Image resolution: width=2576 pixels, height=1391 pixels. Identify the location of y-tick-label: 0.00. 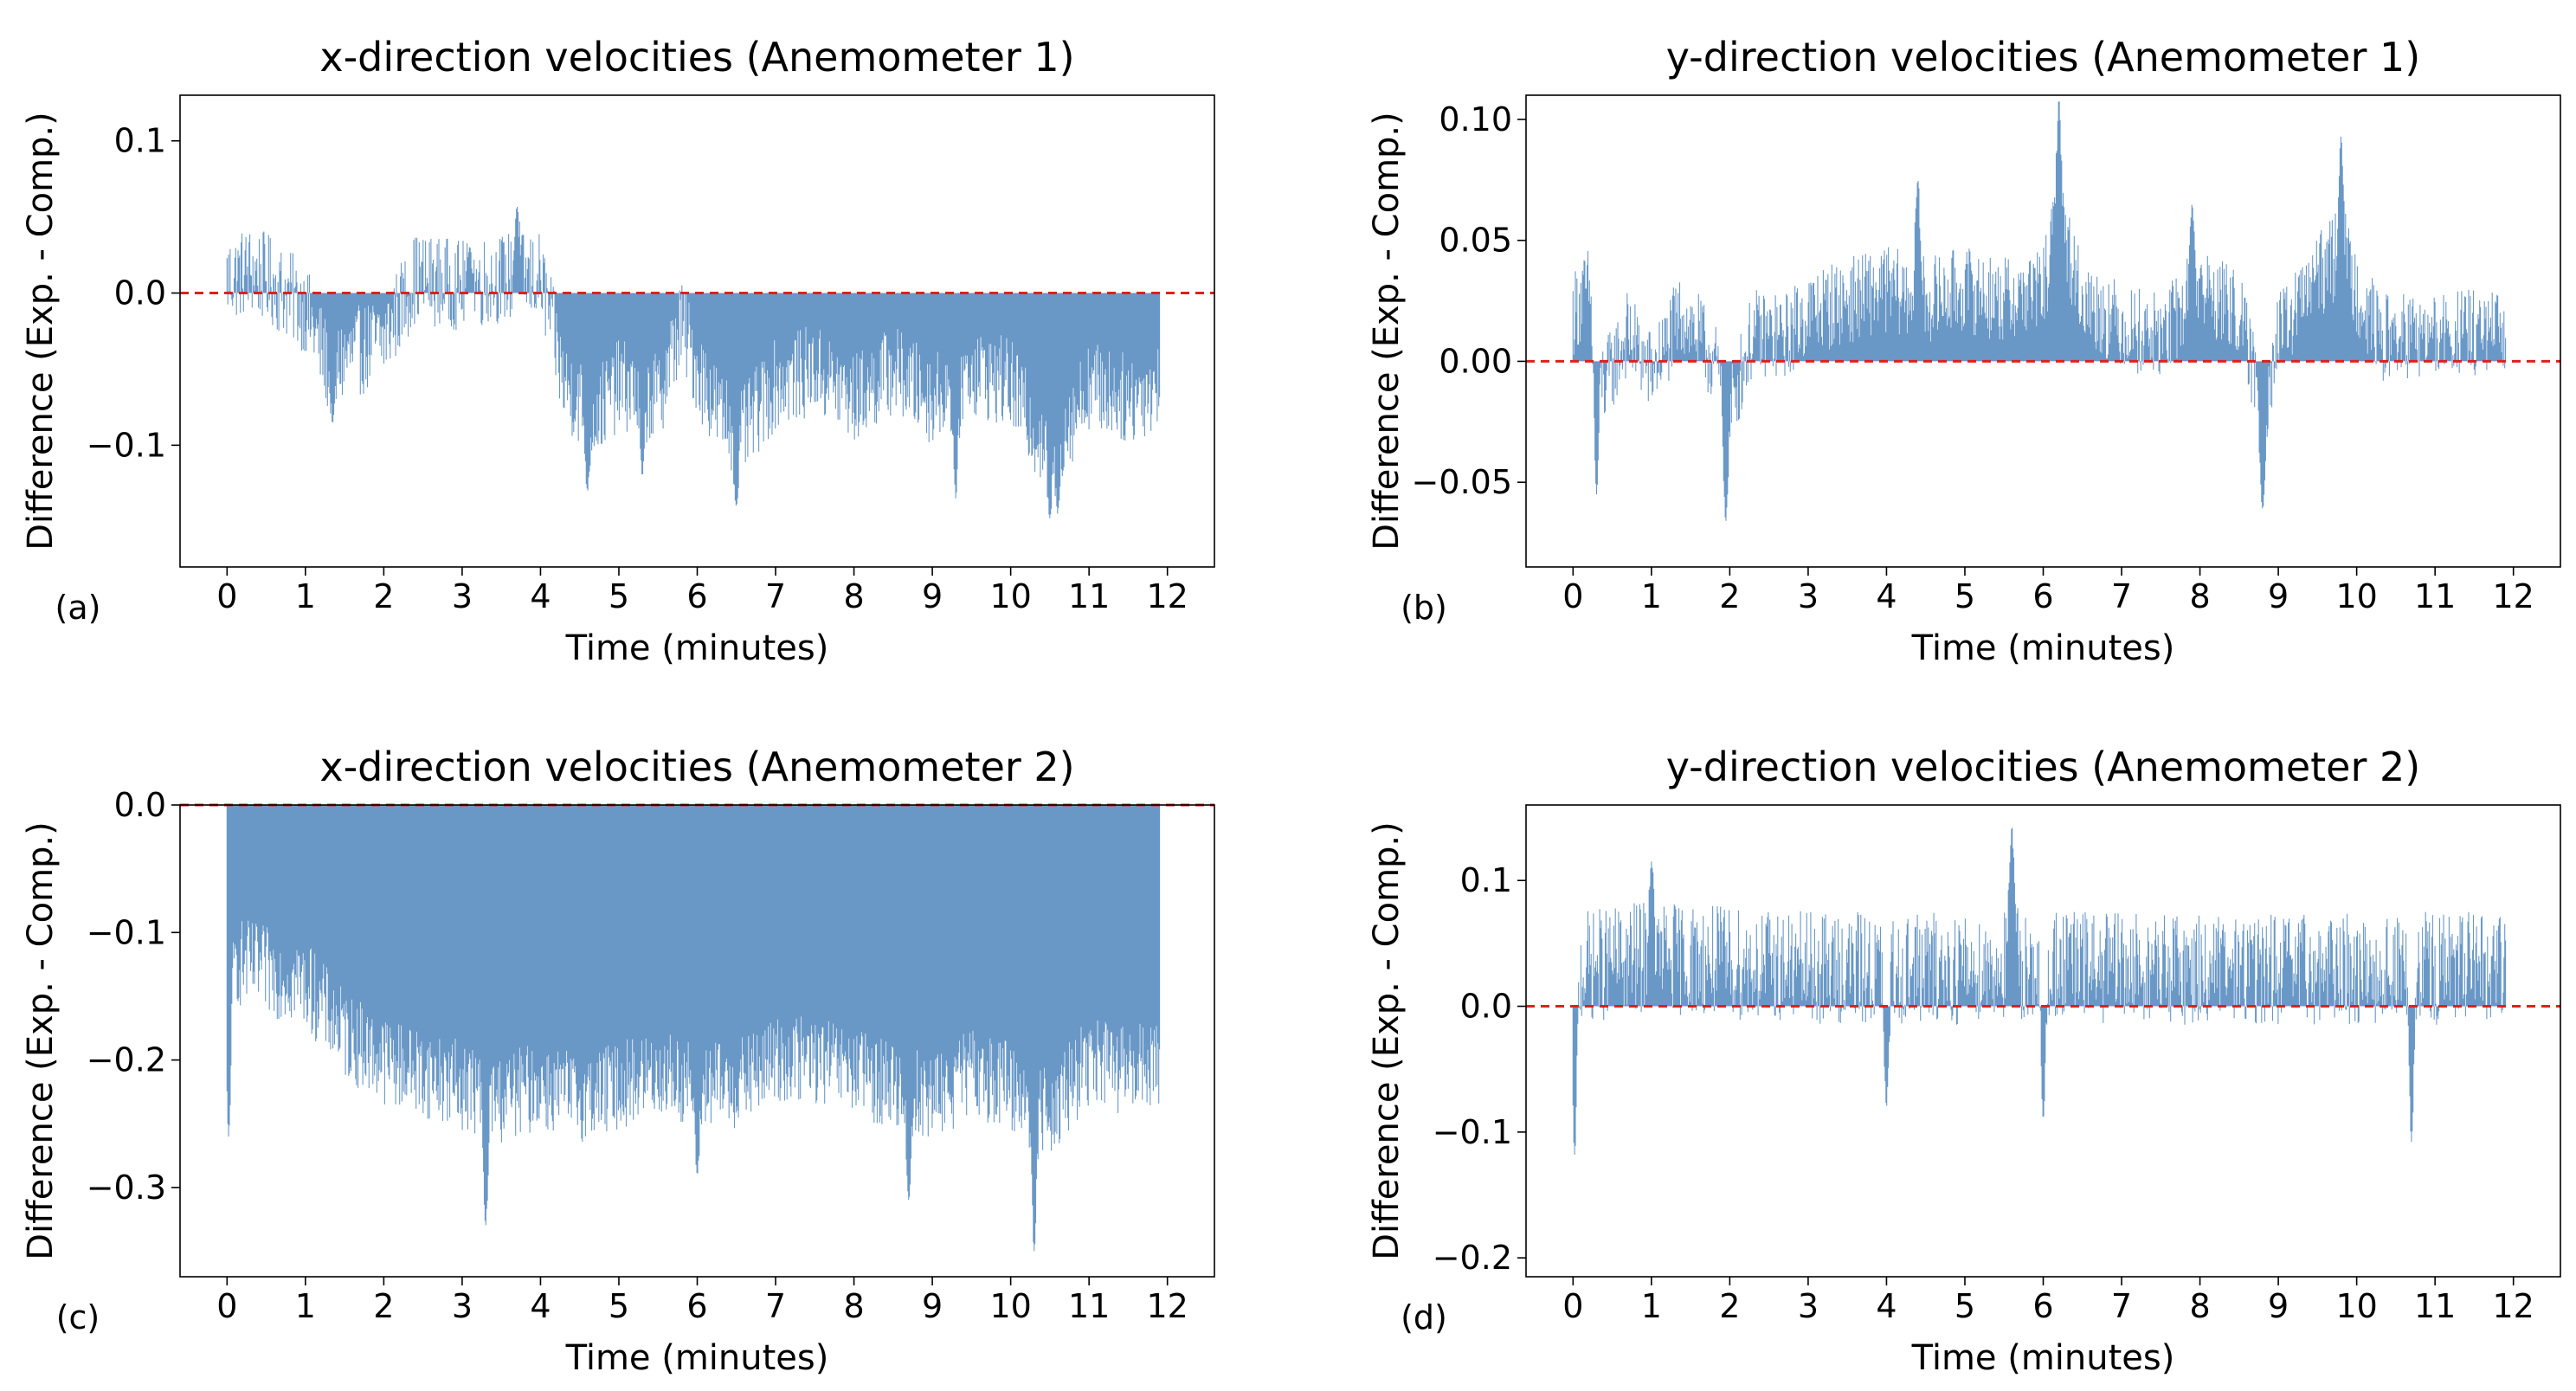
(1475, 361).